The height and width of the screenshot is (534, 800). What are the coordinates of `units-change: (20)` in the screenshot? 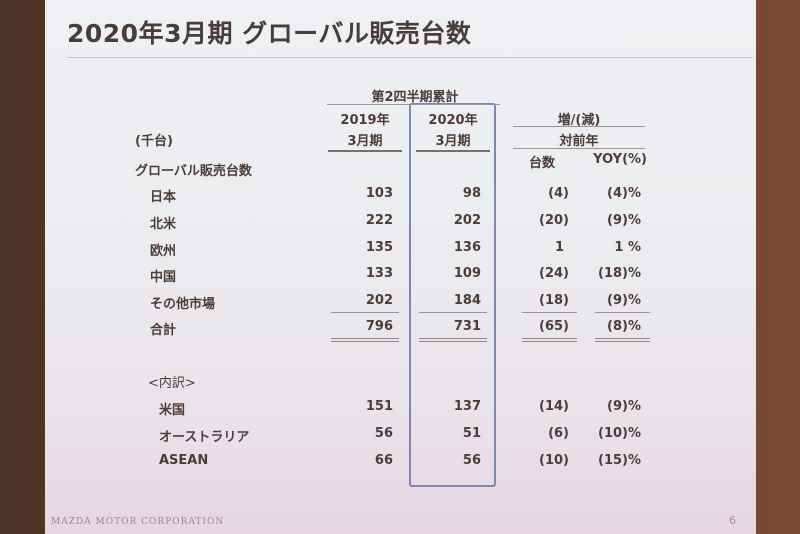 It's located at (554, 220).